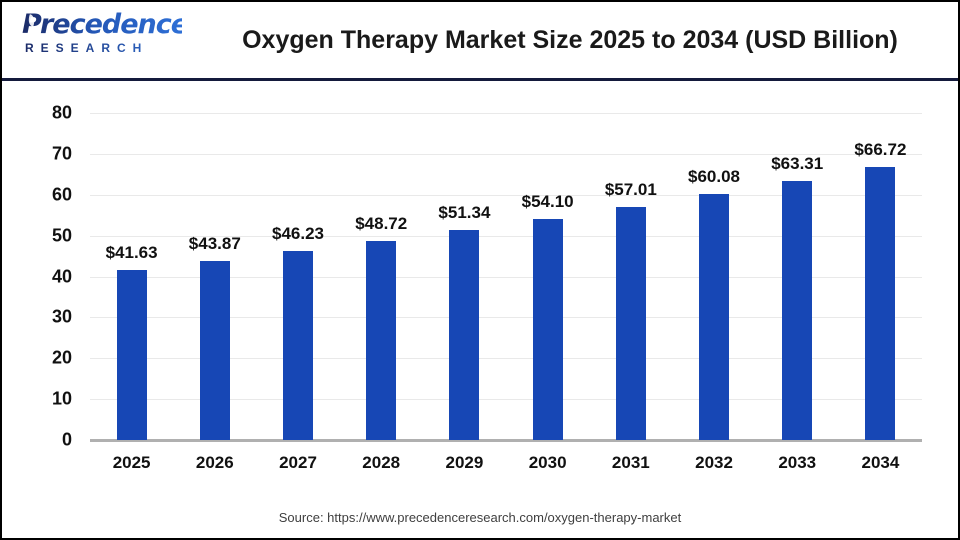  I want to click on bar-column: $41.63, so click(131, 276).